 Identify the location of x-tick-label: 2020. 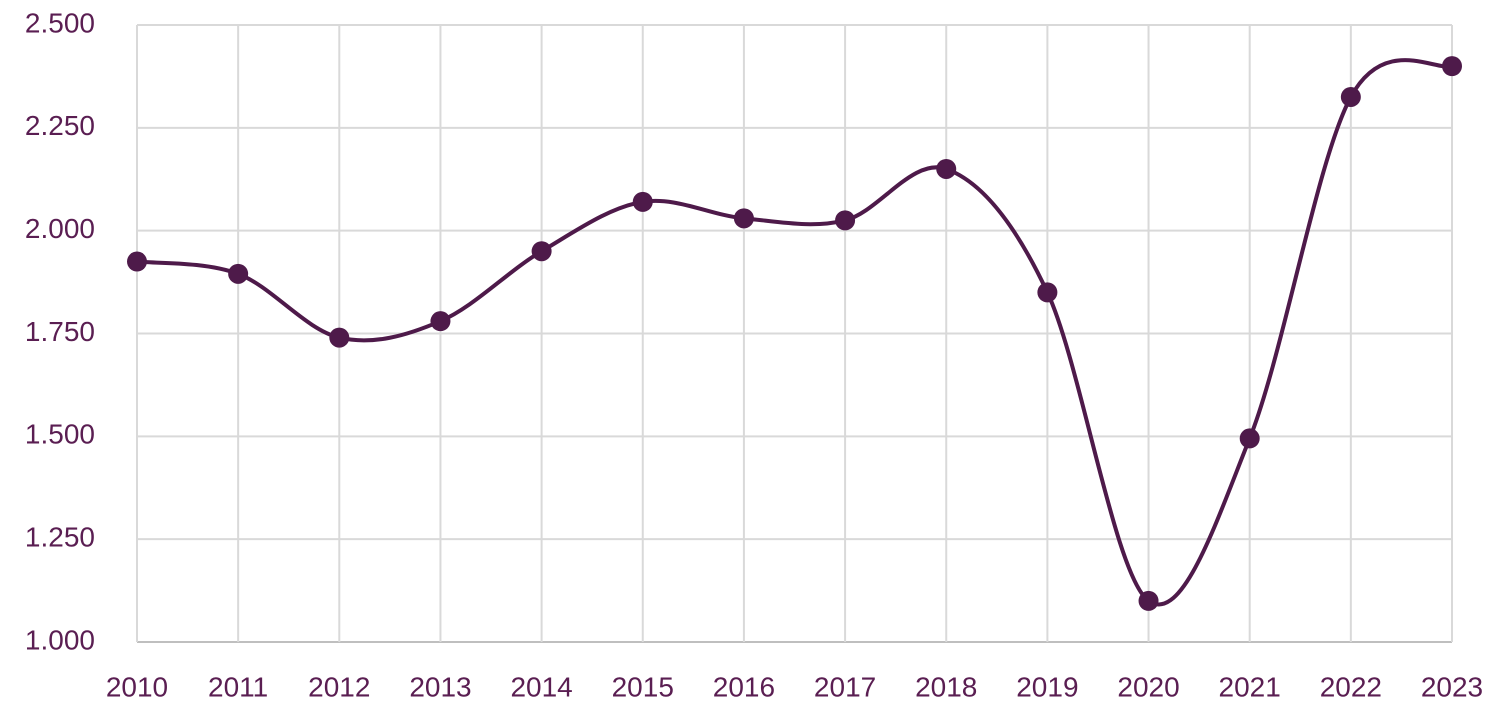
(1148, 686).